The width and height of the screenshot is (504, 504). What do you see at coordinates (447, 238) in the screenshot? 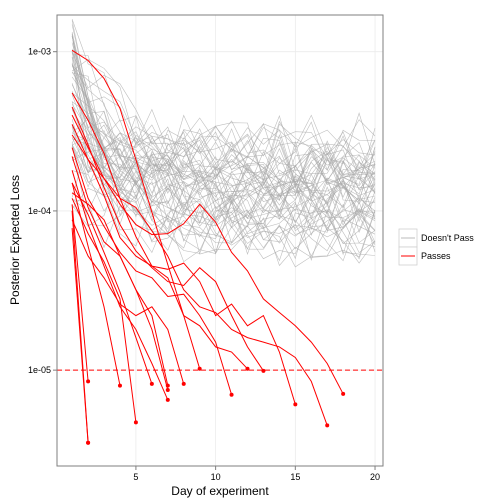
I see `legend-label-doesnt-pass: Doesn't Pass` at bounding box center [447, 238].